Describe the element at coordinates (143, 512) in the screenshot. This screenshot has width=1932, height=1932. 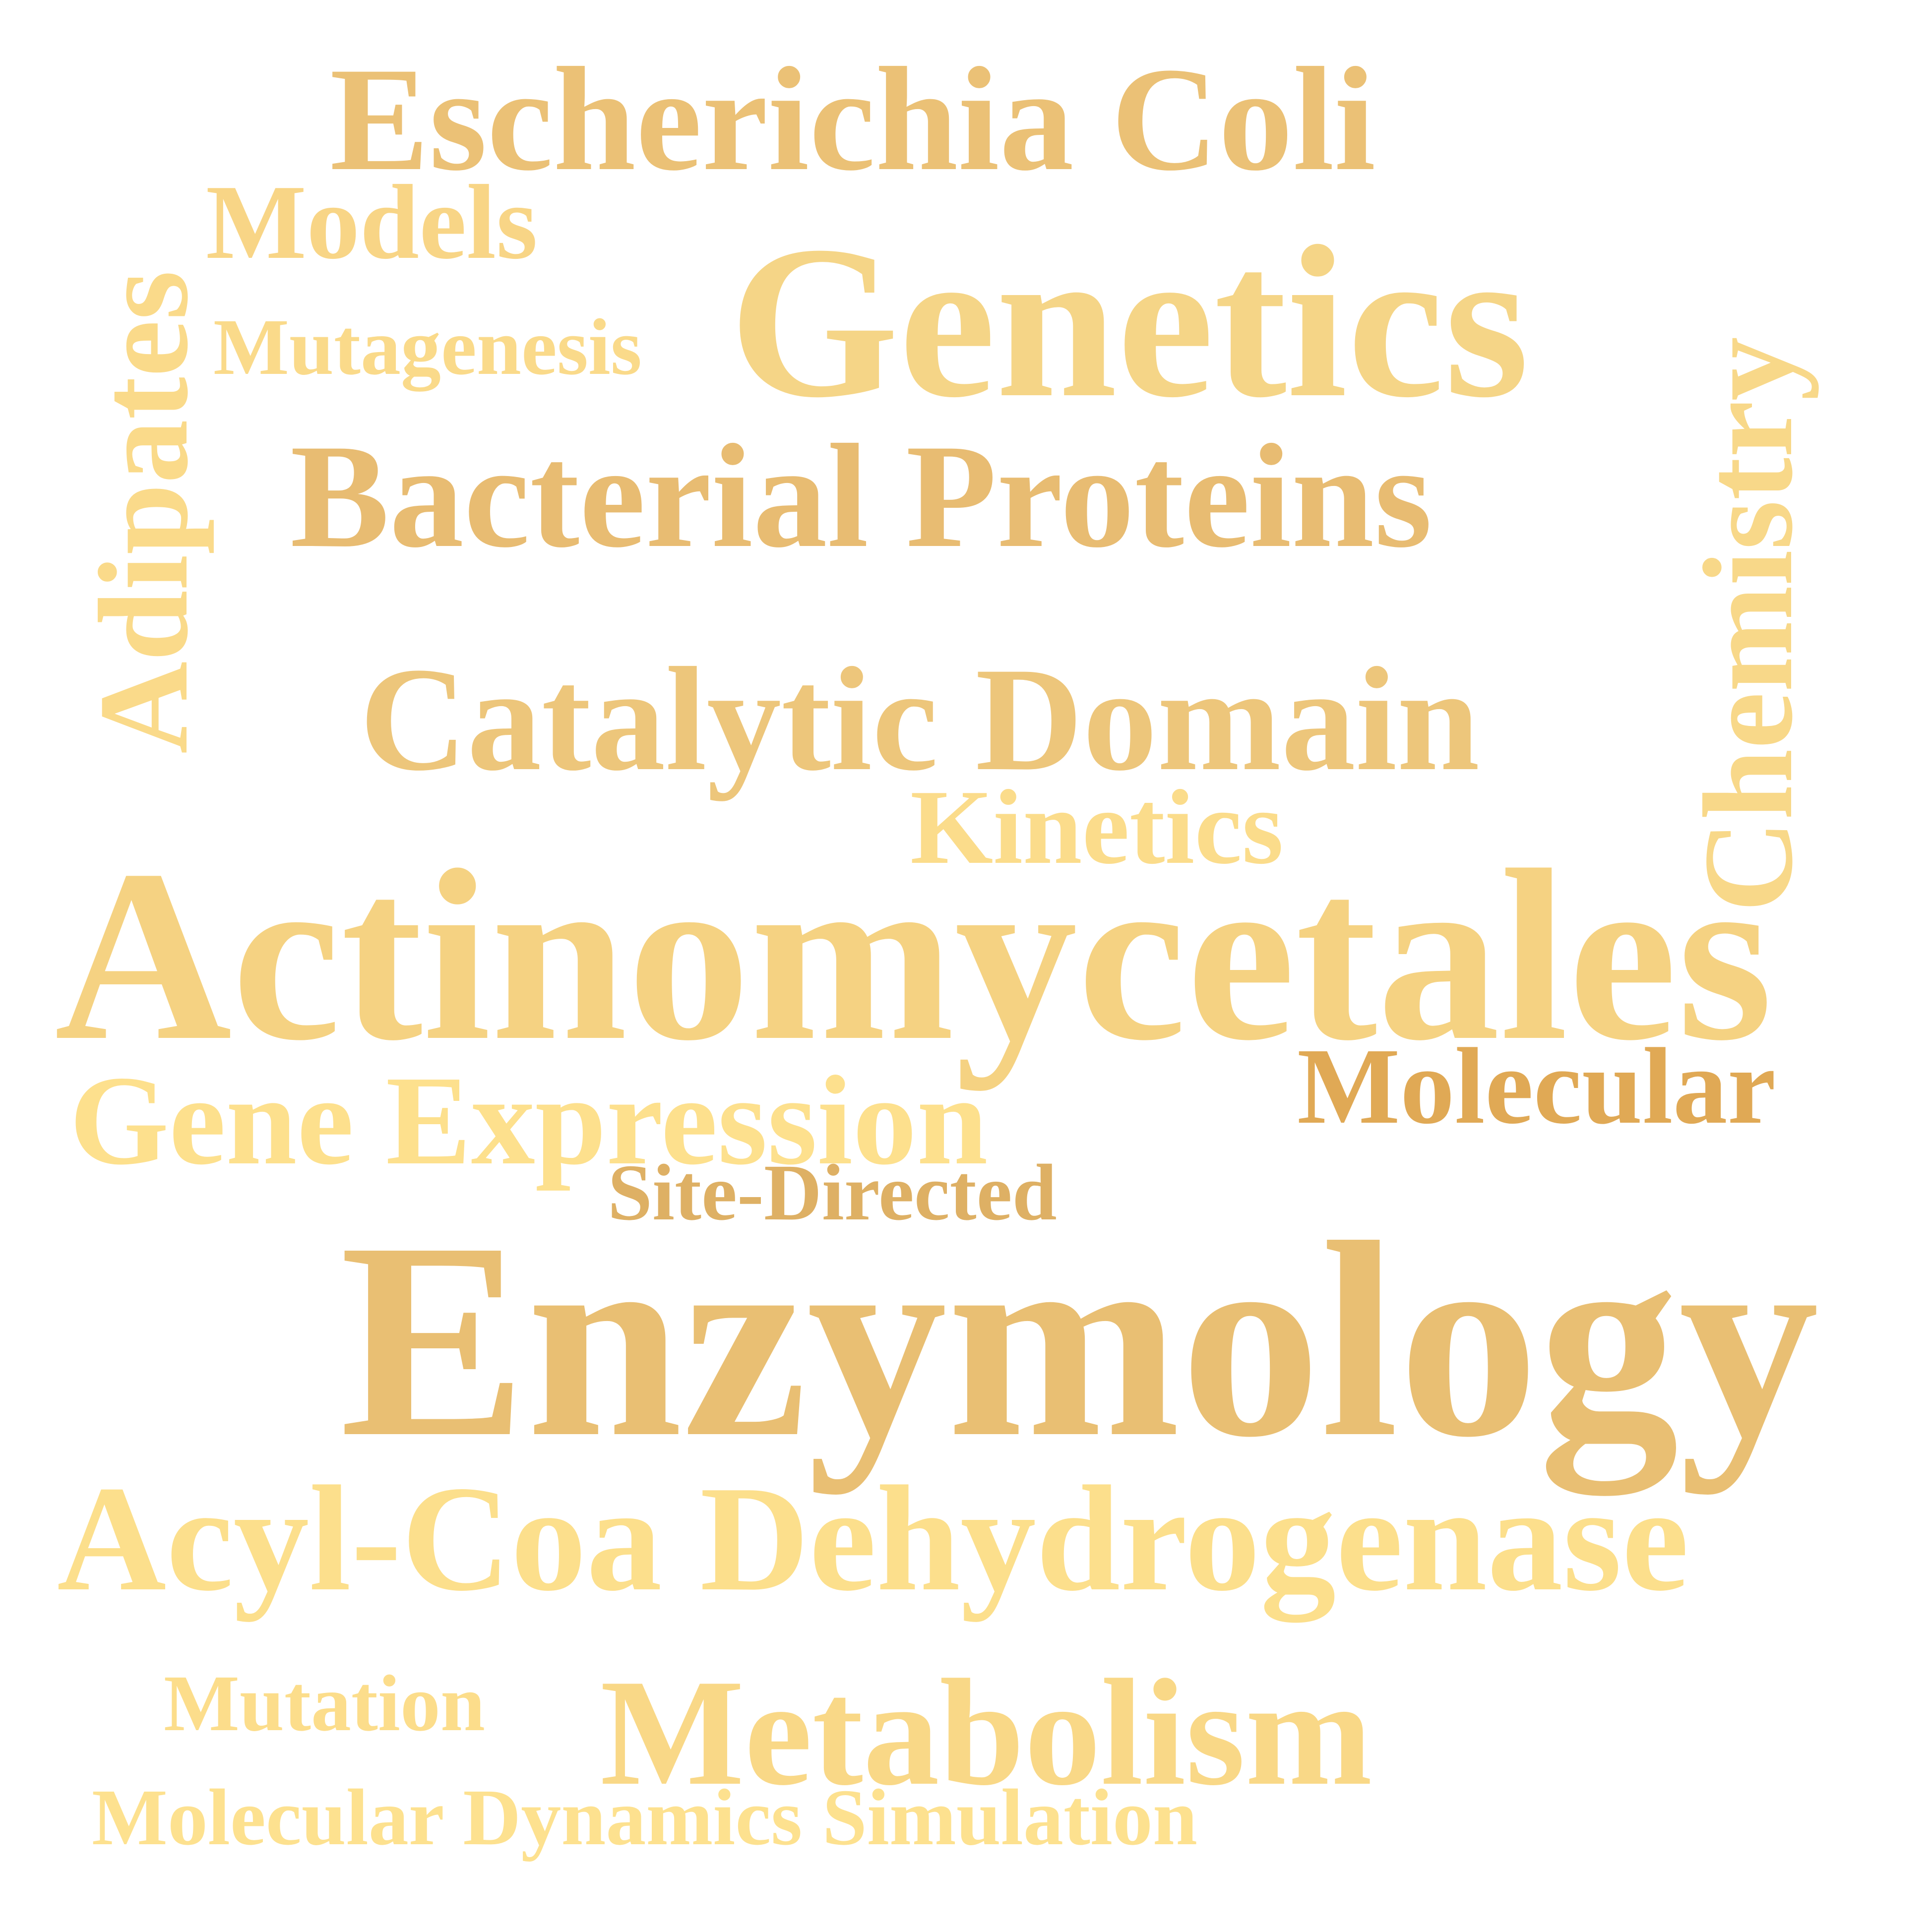
I see `word-adipates: Adipates` at that location.